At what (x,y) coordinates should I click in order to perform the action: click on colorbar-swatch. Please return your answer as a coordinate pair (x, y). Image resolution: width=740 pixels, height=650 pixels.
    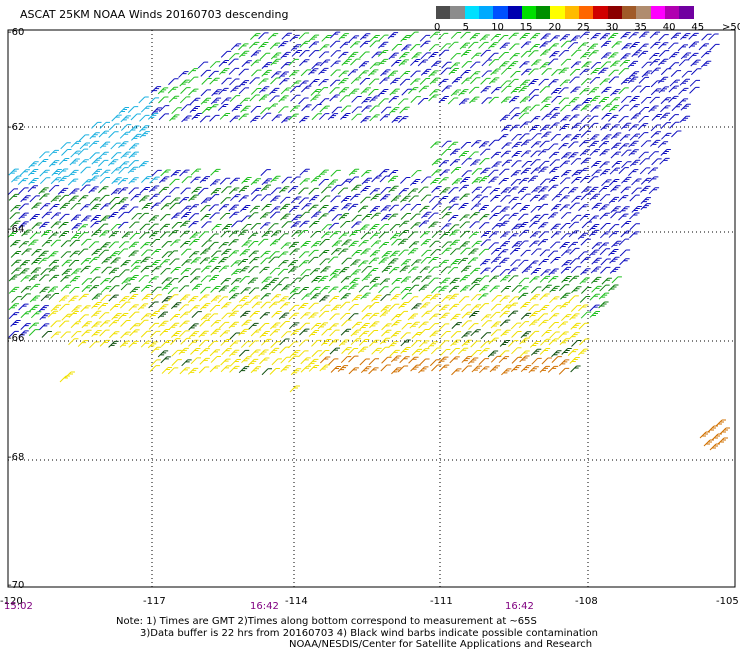
    Looking at the image, I should click on (686, 12).